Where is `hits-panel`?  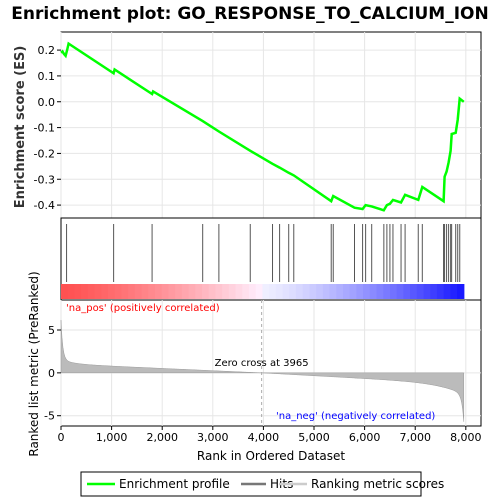
hits-panel is located at coordinates (271, 259).